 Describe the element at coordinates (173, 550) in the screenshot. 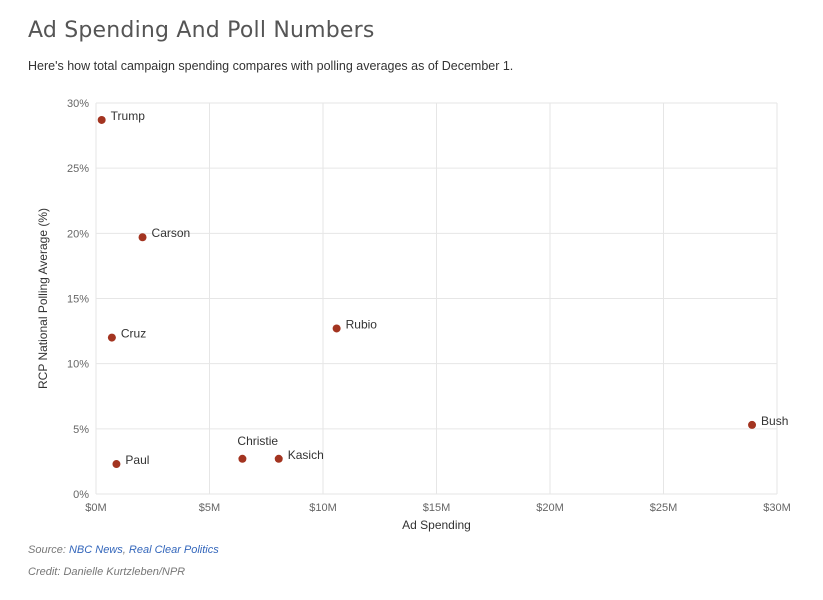

I see `source-link-rcp: Real Clear Politics` at that location.